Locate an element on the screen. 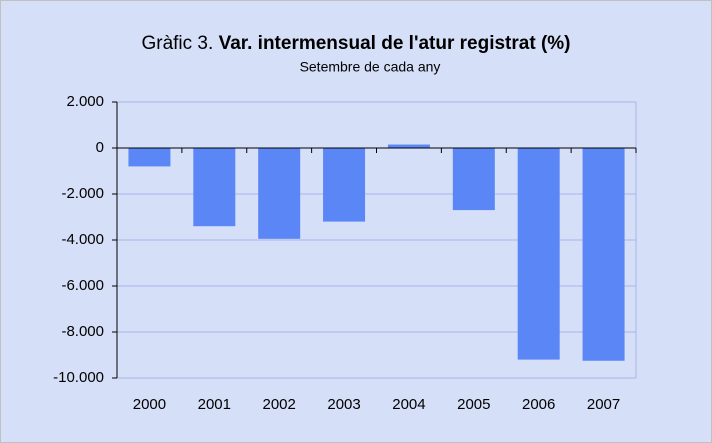 The width and height of the screenshot is (712, 443). y-tick-label: -2.000 is located at coordinates (82, 193).